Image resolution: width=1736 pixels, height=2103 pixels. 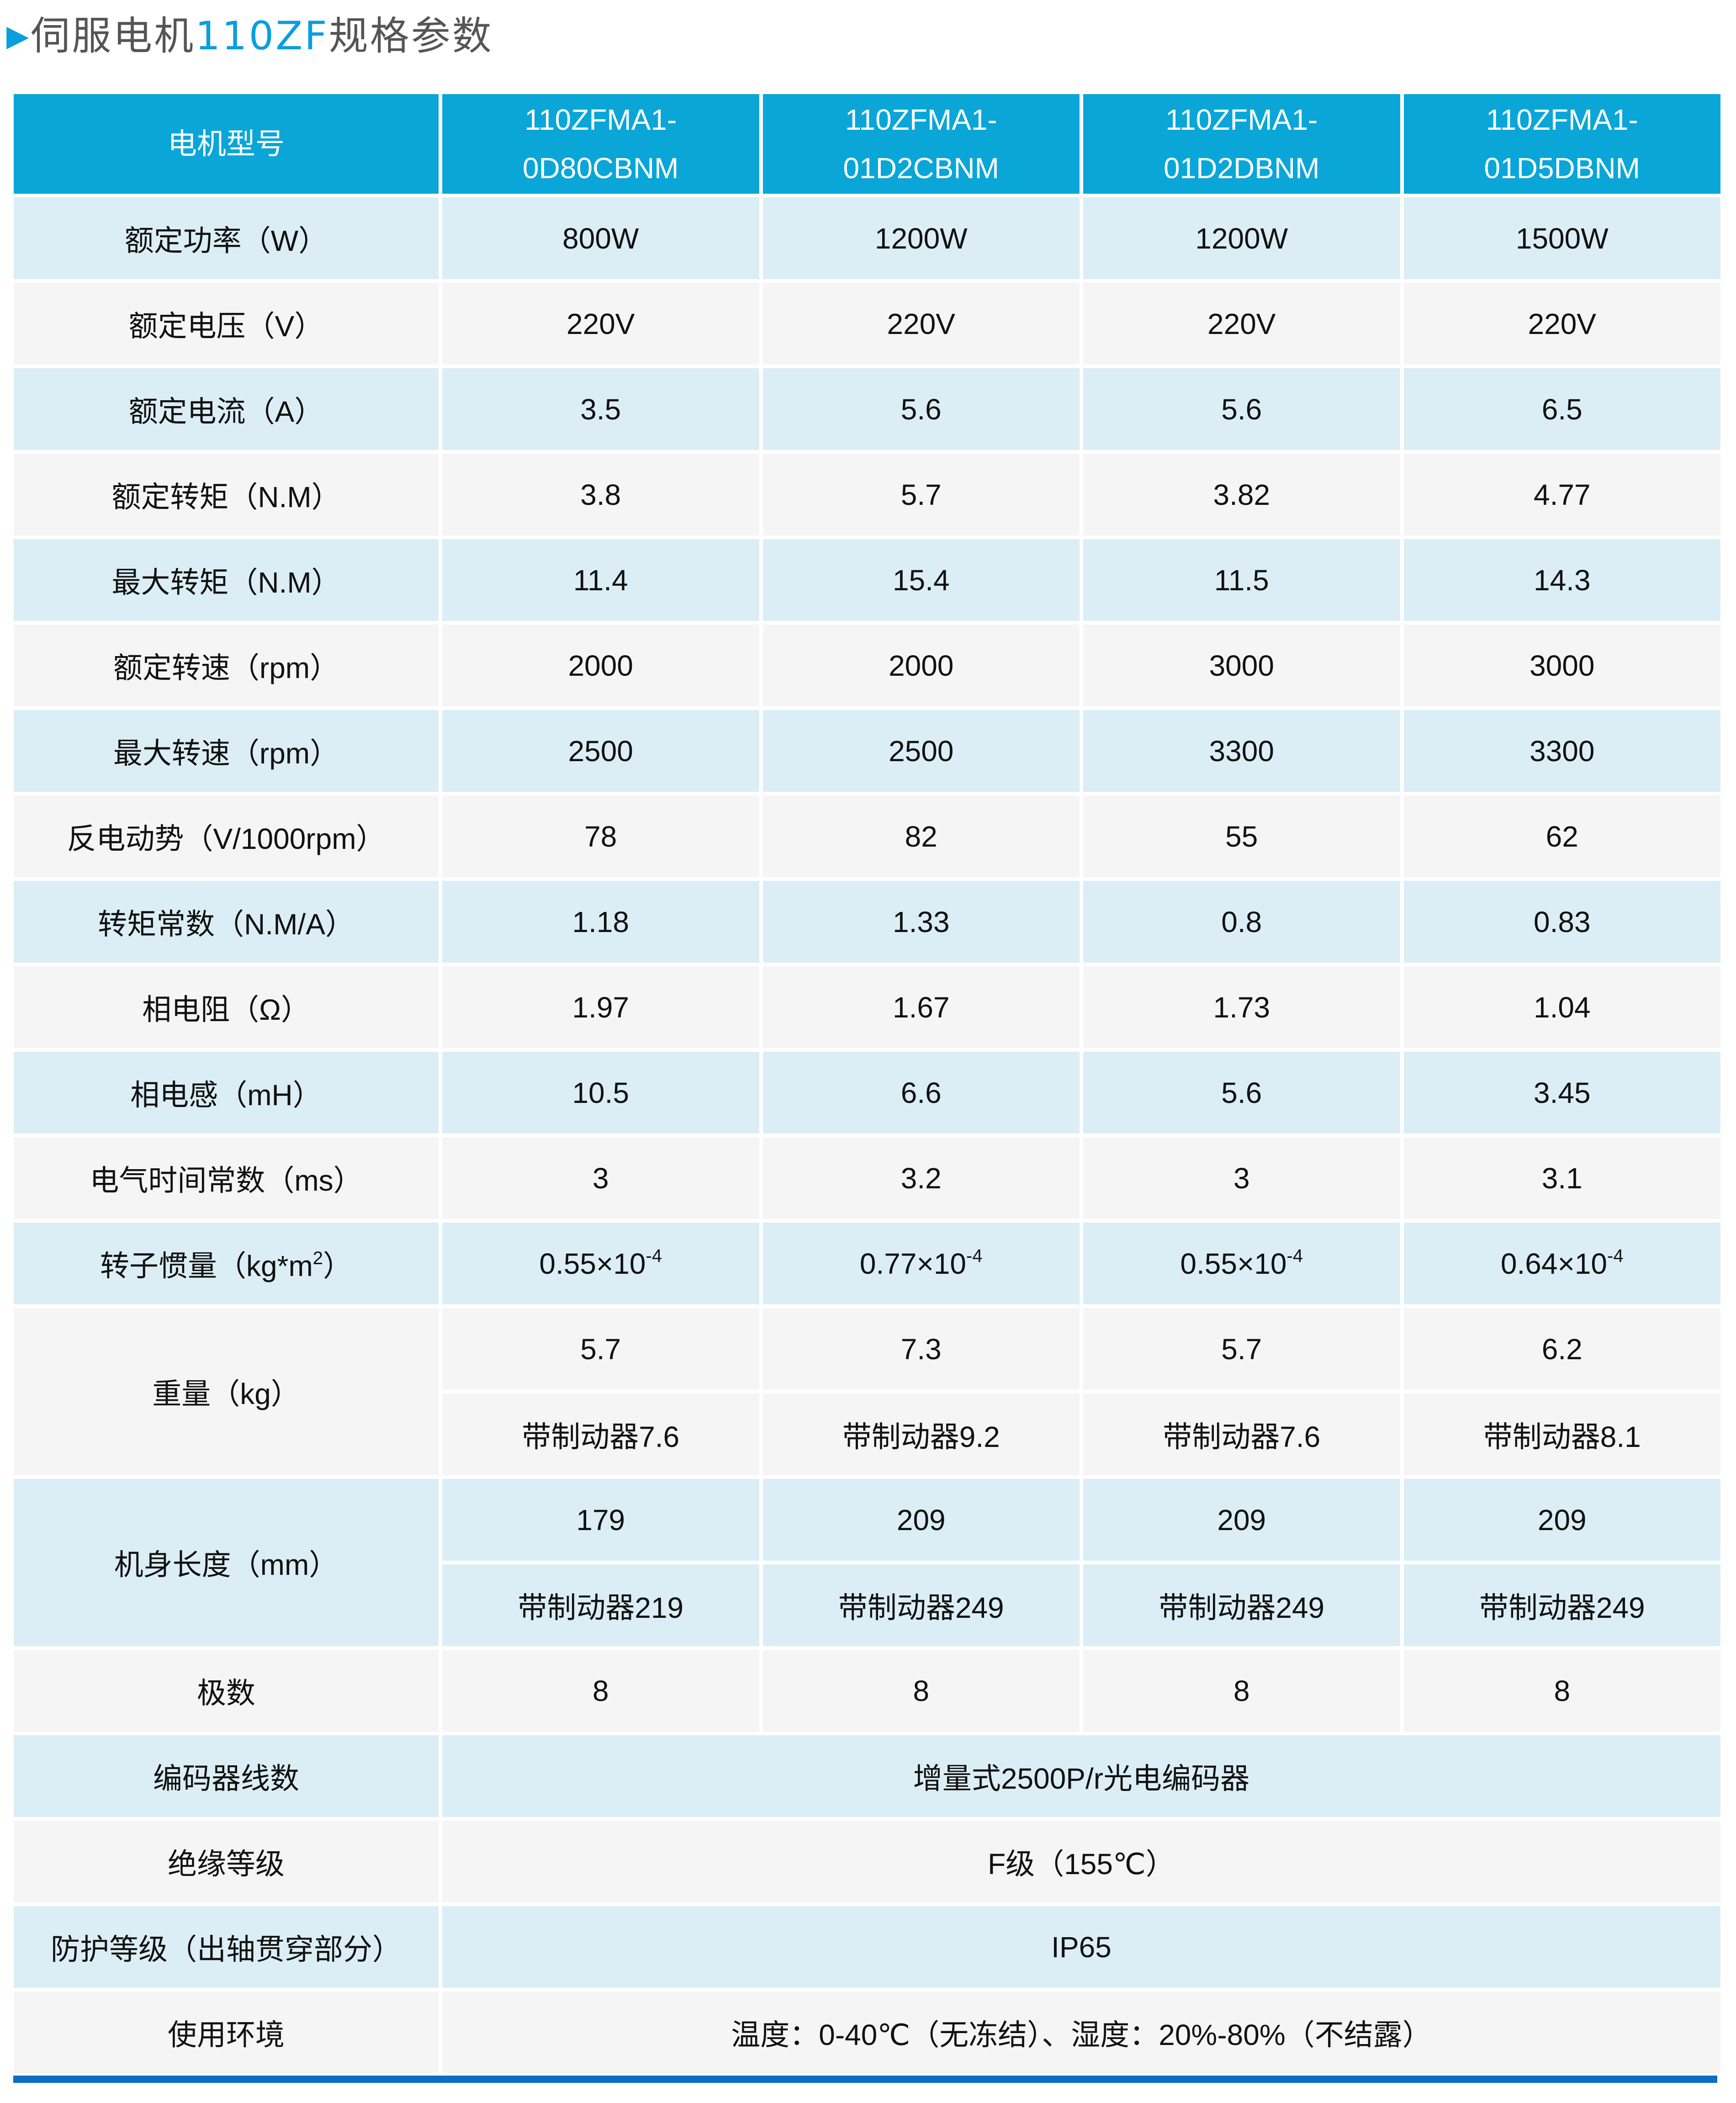 I want to click on row-label: 机身长度（mm）, so click(x=226, y=1562).